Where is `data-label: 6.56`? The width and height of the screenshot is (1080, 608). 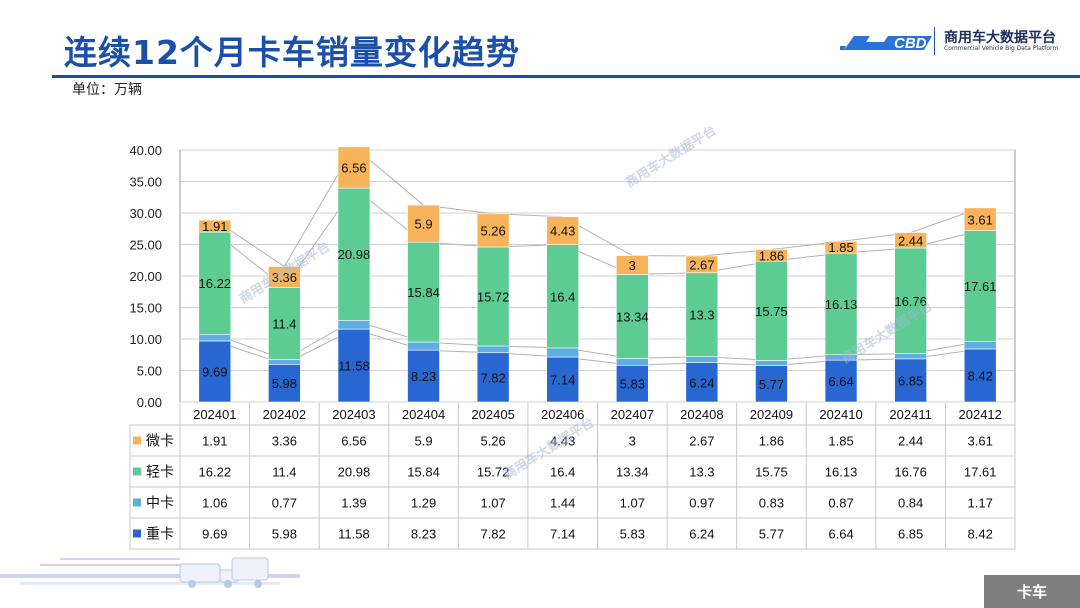
data-label: 6.56 is located at coordinates (353, 167).